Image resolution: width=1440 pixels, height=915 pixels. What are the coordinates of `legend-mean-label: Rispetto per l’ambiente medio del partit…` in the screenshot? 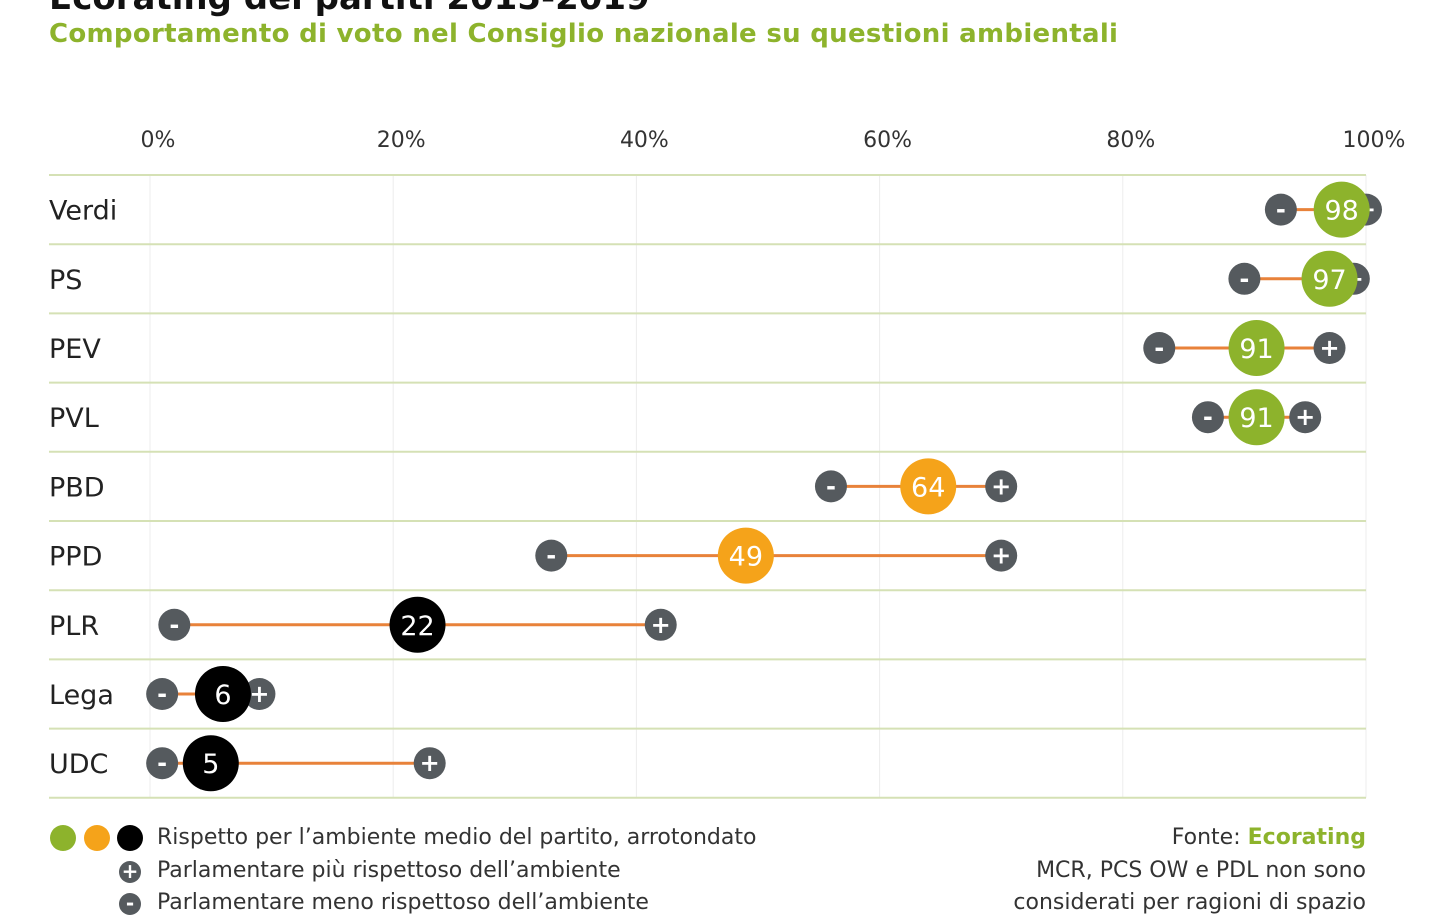 It's located at (457, 837).